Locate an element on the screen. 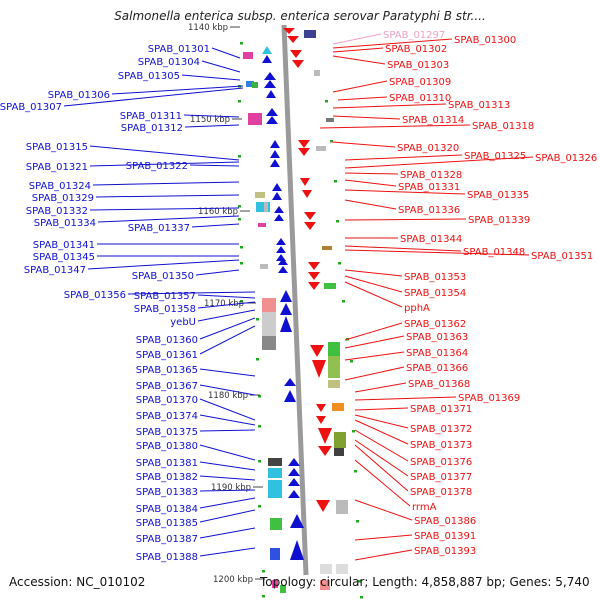  gene-label-SPAB_01383: SPAB_01383 is located at coordinates (167, 492).